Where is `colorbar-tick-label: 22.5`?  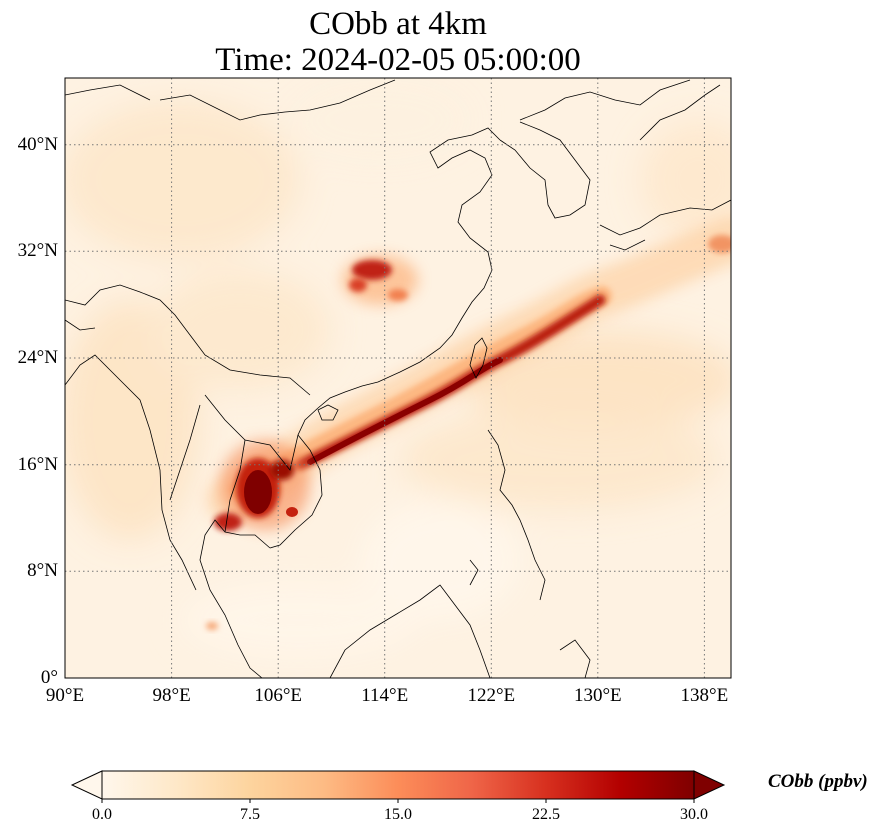
colorbar-tick-label: 22.5 is located at coordinates (546, 814).